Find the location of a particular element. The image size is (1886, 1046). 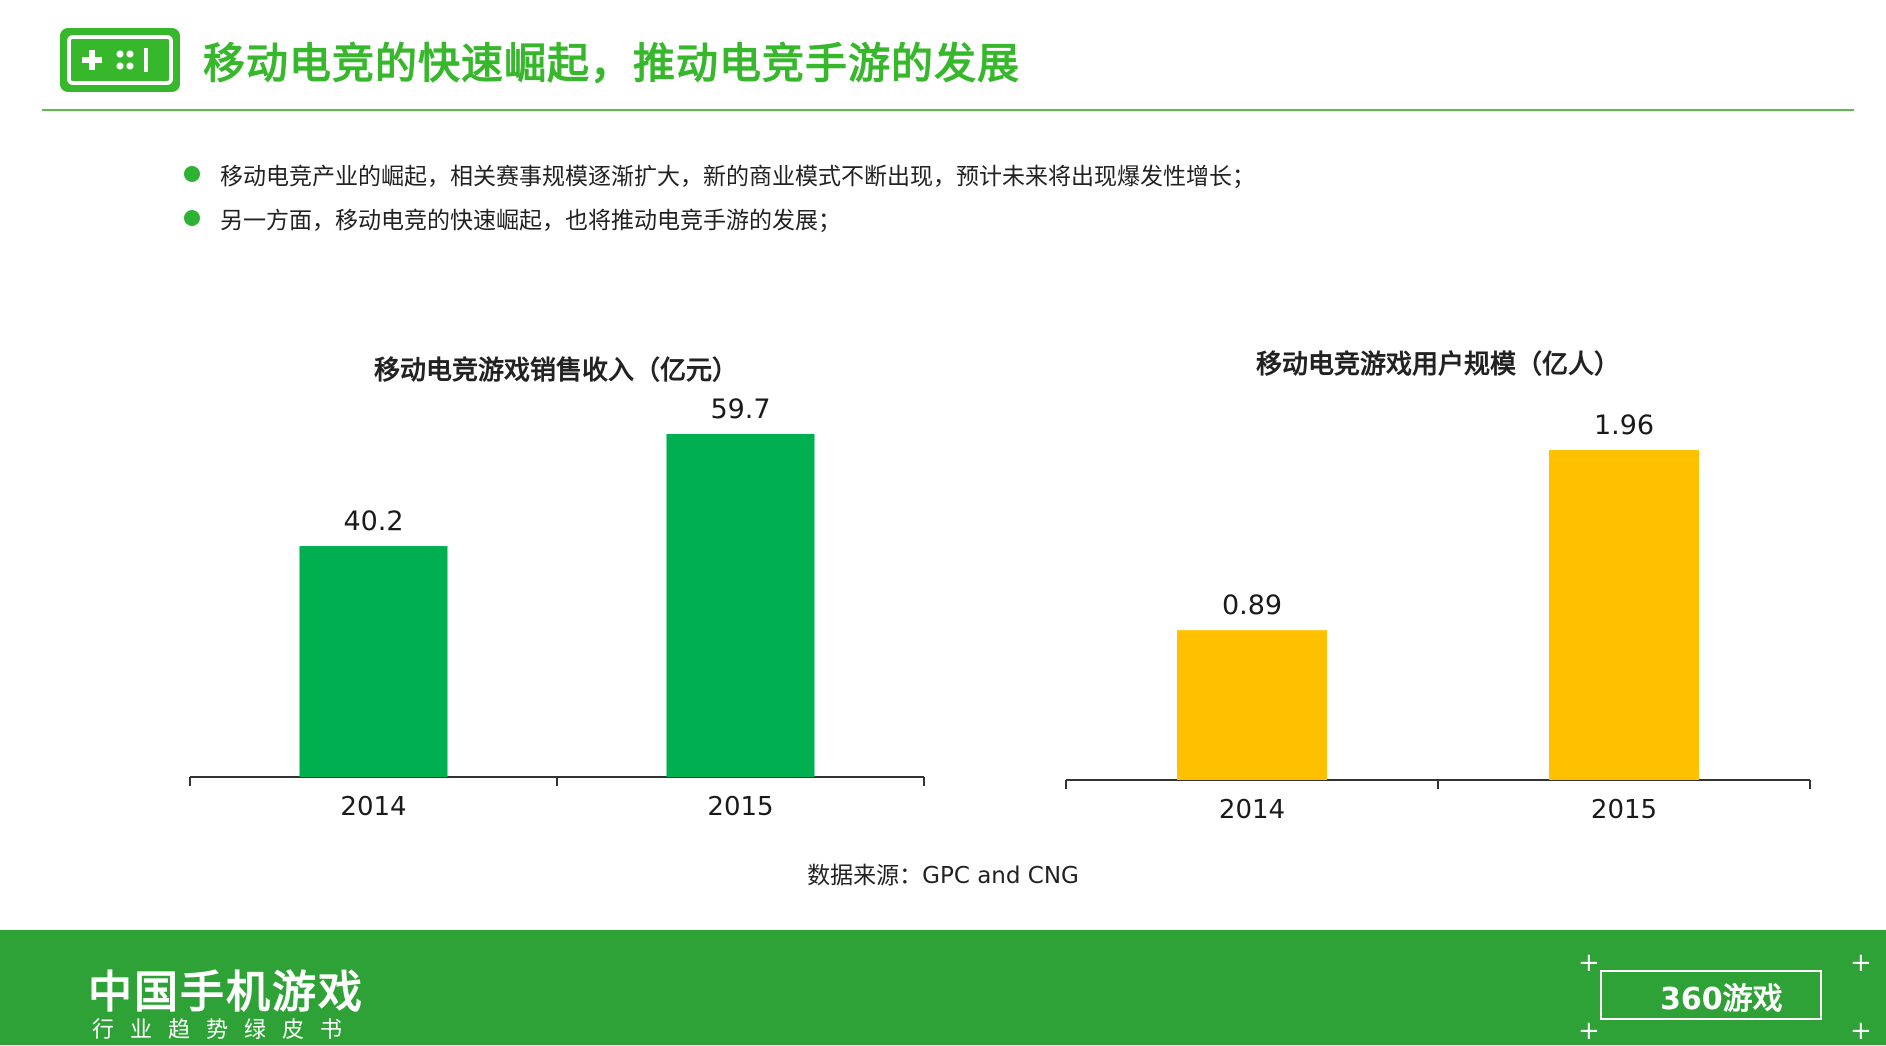

footer-brand: 中国手机游戏 is located at coordinates (226, 992).